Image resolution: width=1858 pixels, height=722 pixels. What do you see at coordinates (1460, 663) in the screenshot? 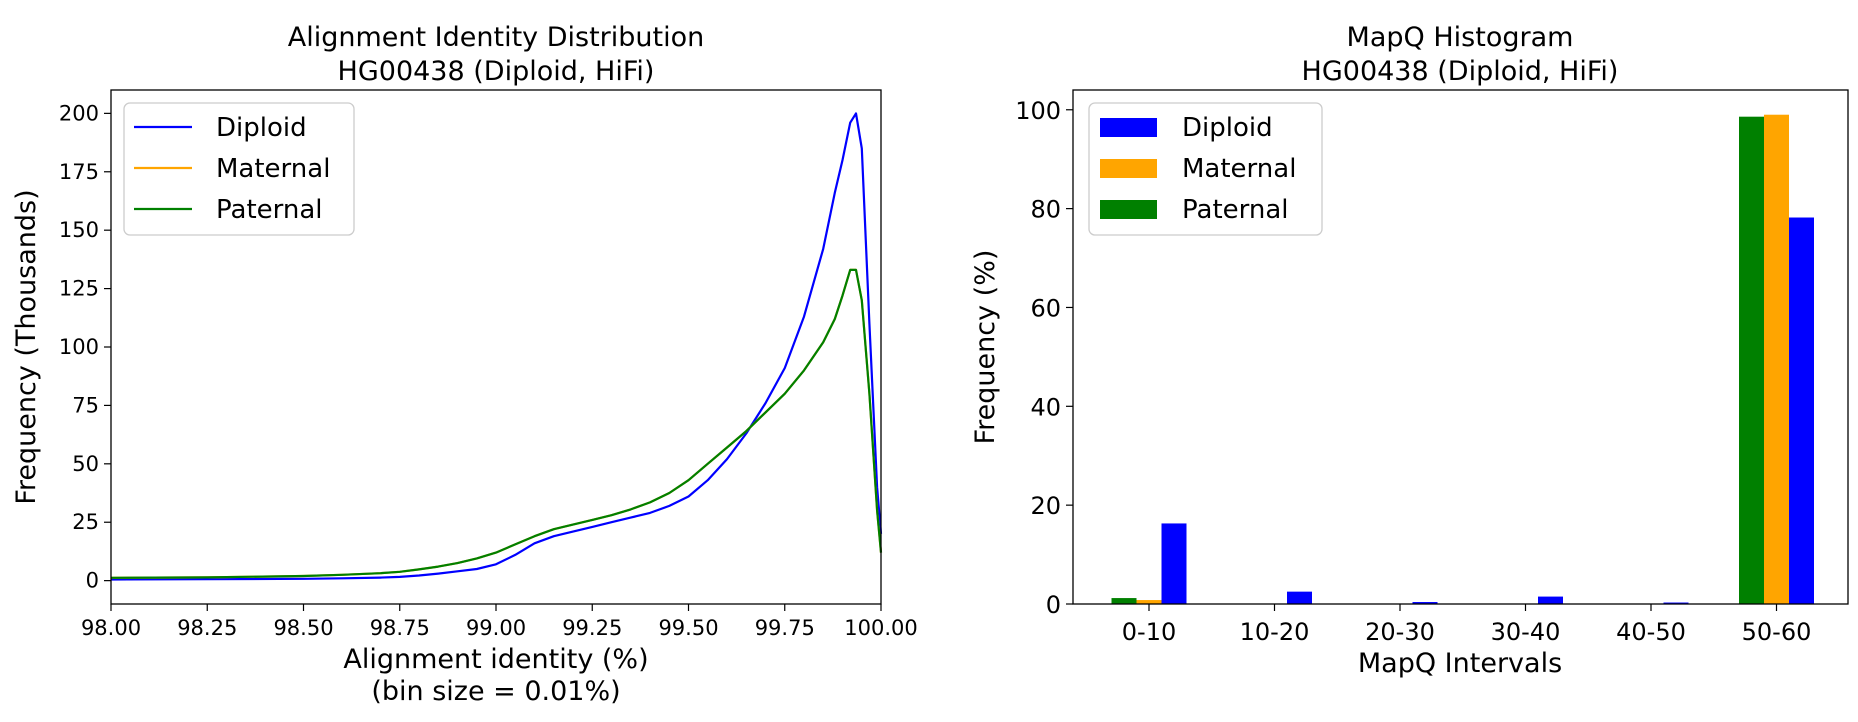
I see `right-x-axis-label: MapQ Intervals` at bounding box center [1460, 663].